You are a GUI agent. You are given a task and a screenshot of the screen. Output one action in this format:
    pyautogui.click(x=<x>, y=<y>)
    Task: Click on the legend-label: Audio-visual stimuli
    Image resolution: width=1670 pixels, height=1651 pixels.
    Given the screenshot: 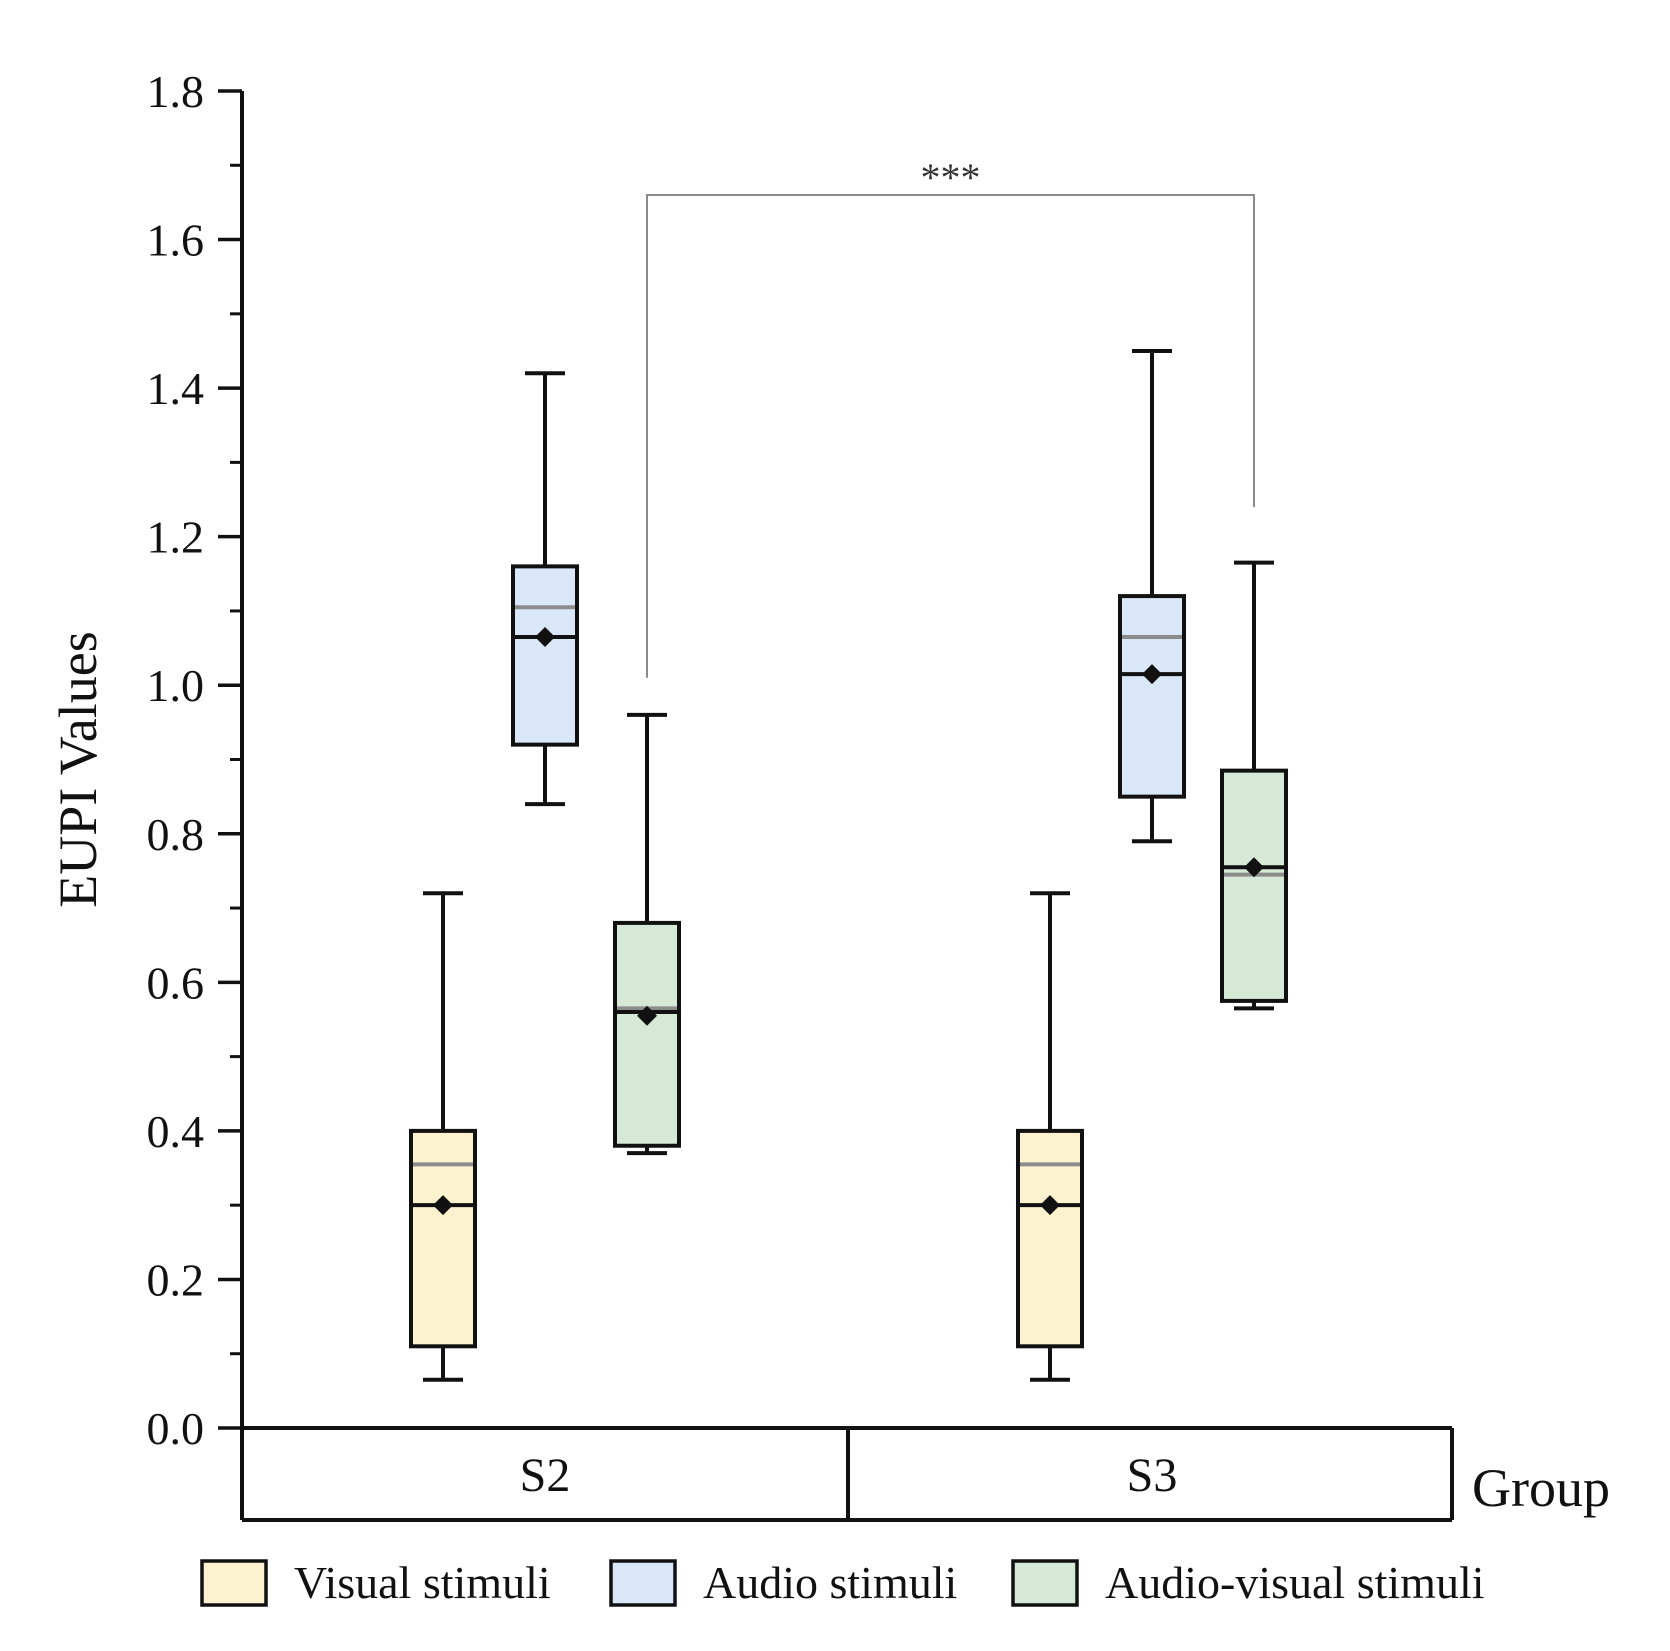 What is the action you would take?
    pyautogui.click(x=1295, y=1582)
    